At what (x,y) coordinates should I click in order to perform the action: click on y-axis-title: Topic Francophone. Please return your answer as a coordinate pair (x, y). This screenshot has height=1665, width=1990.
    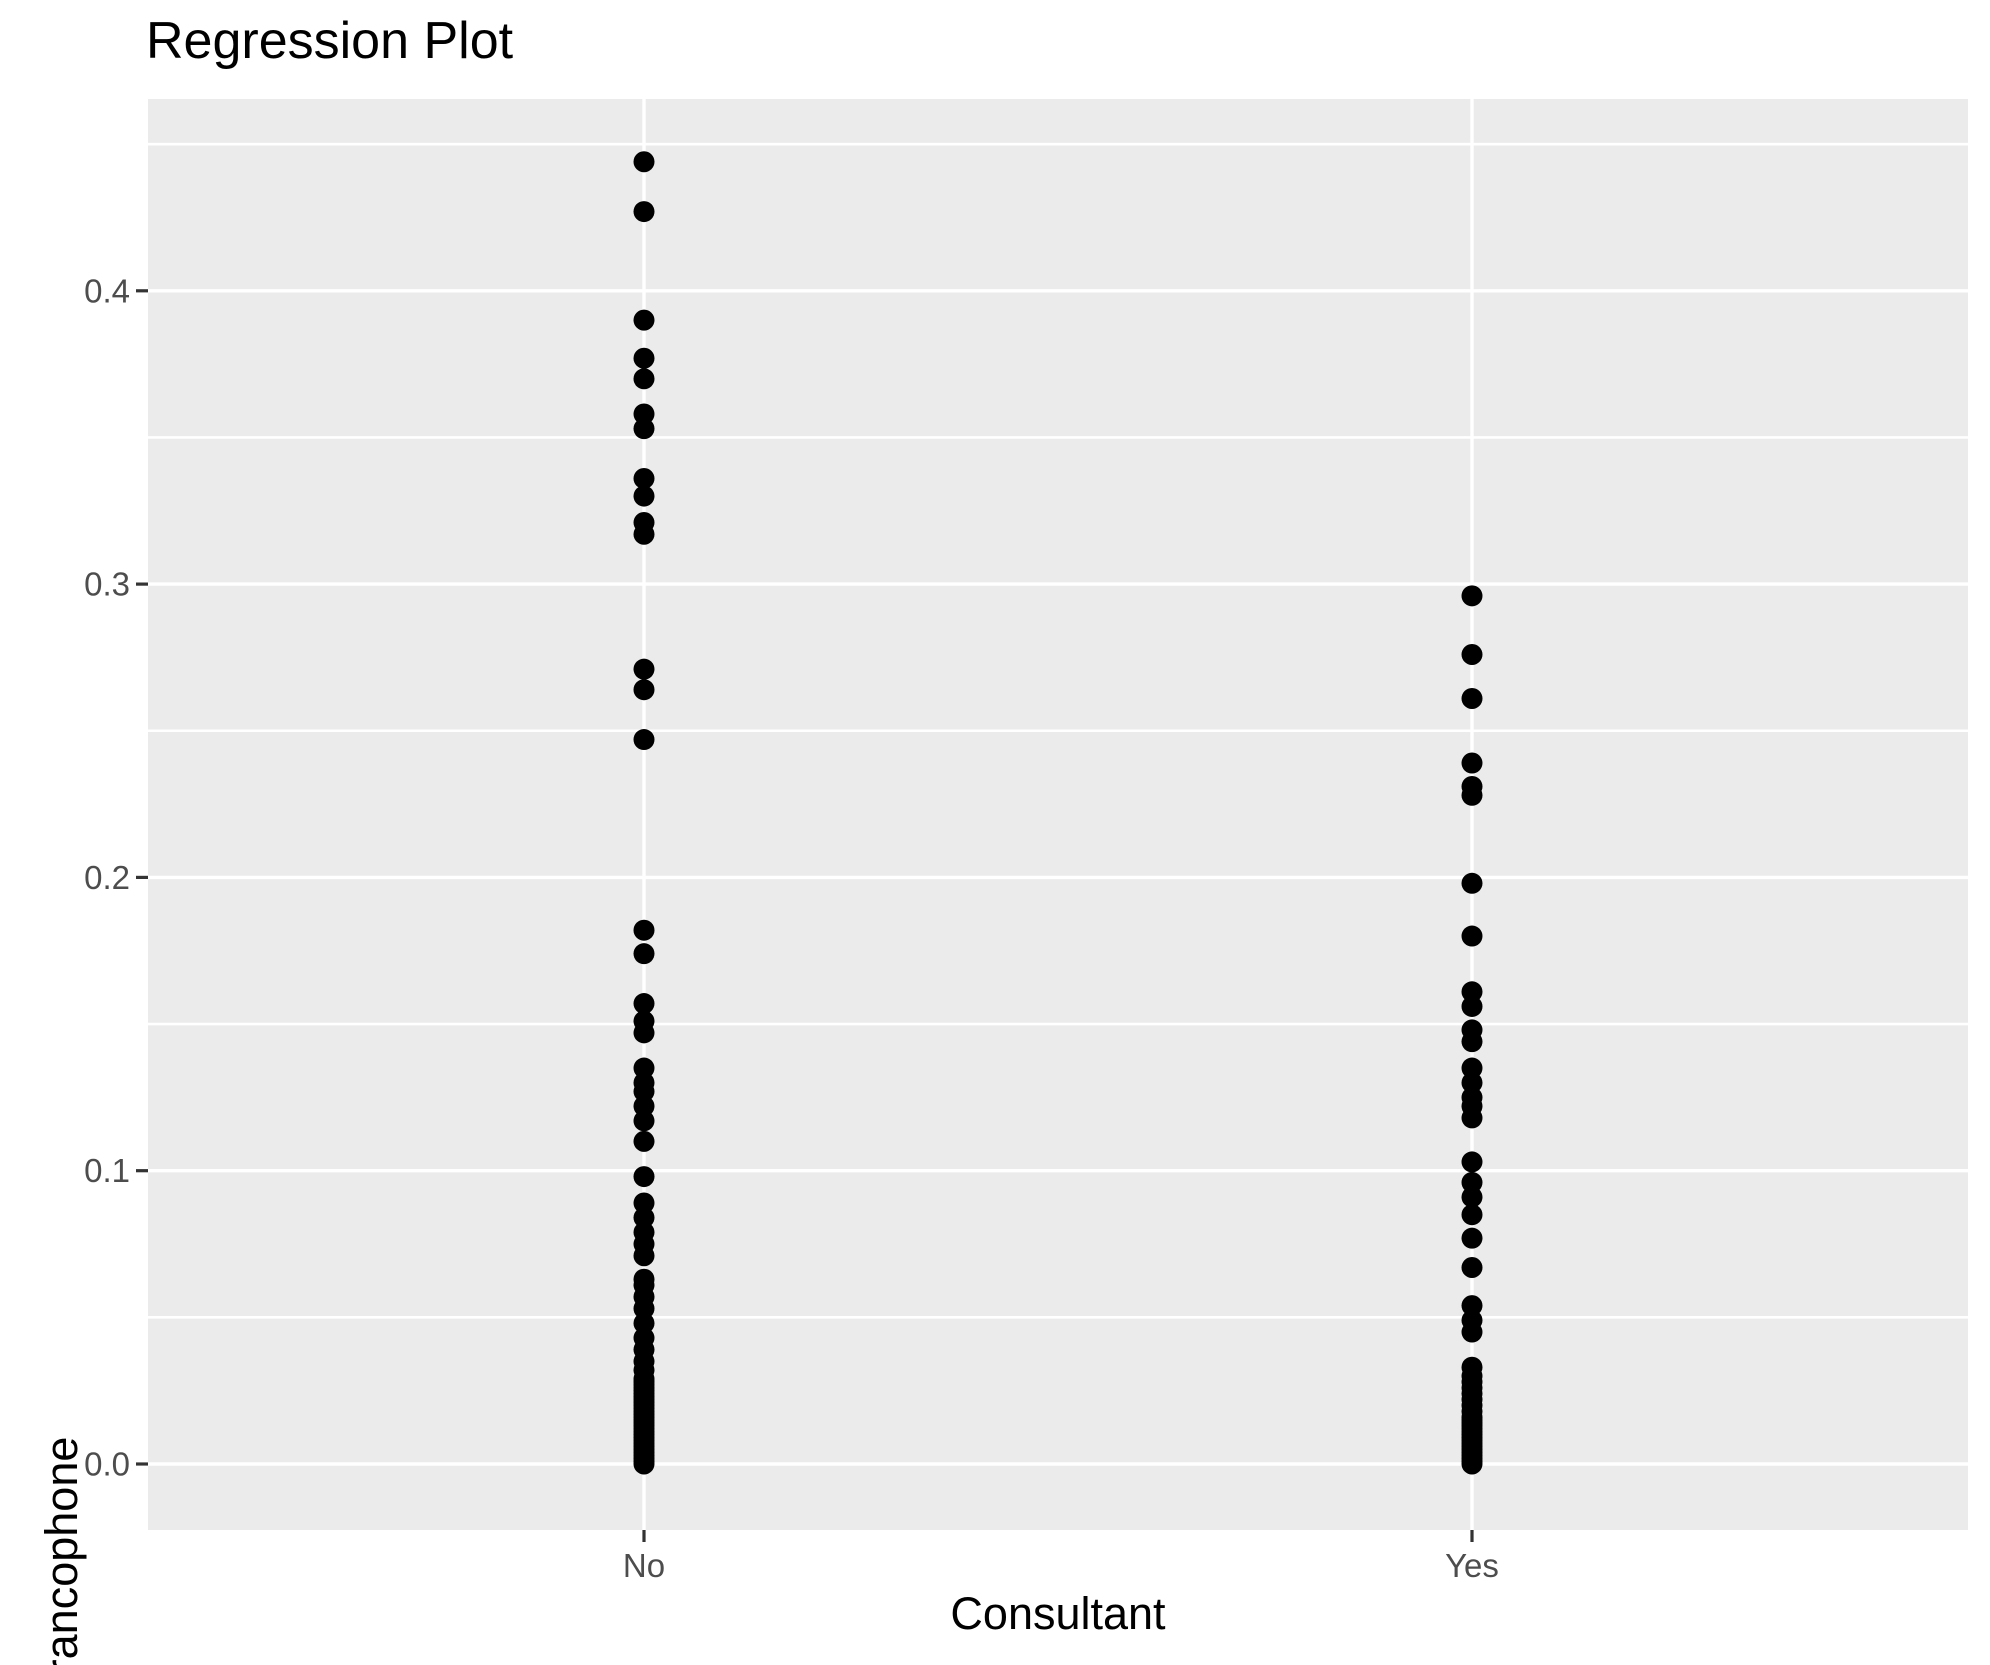
    Looking at the image, I should click on (61, 1550).